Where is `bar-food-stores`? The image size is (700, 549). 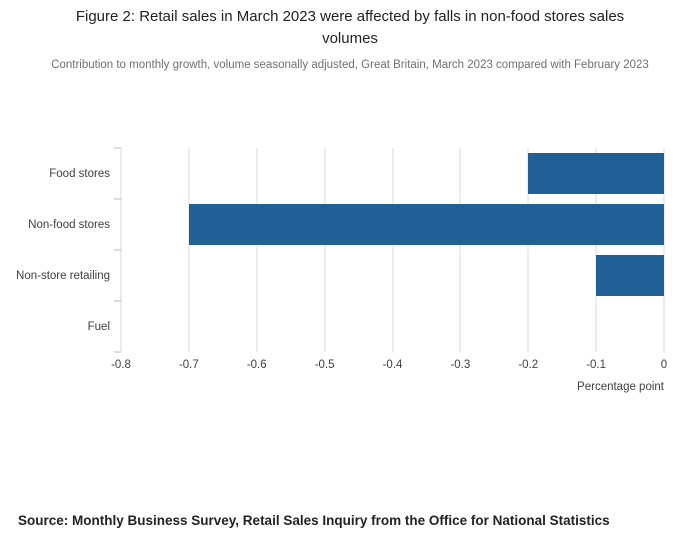 bar-food-stores is located at coordinates (596, 173).